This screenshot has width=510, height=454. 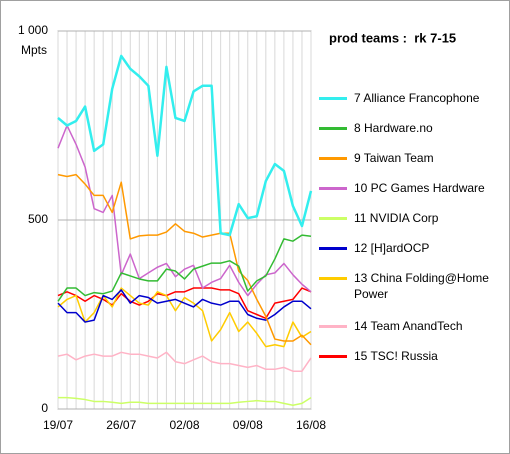 I want to click on legend-label: 15 TSC! Russia, so click(x=396, y=356).